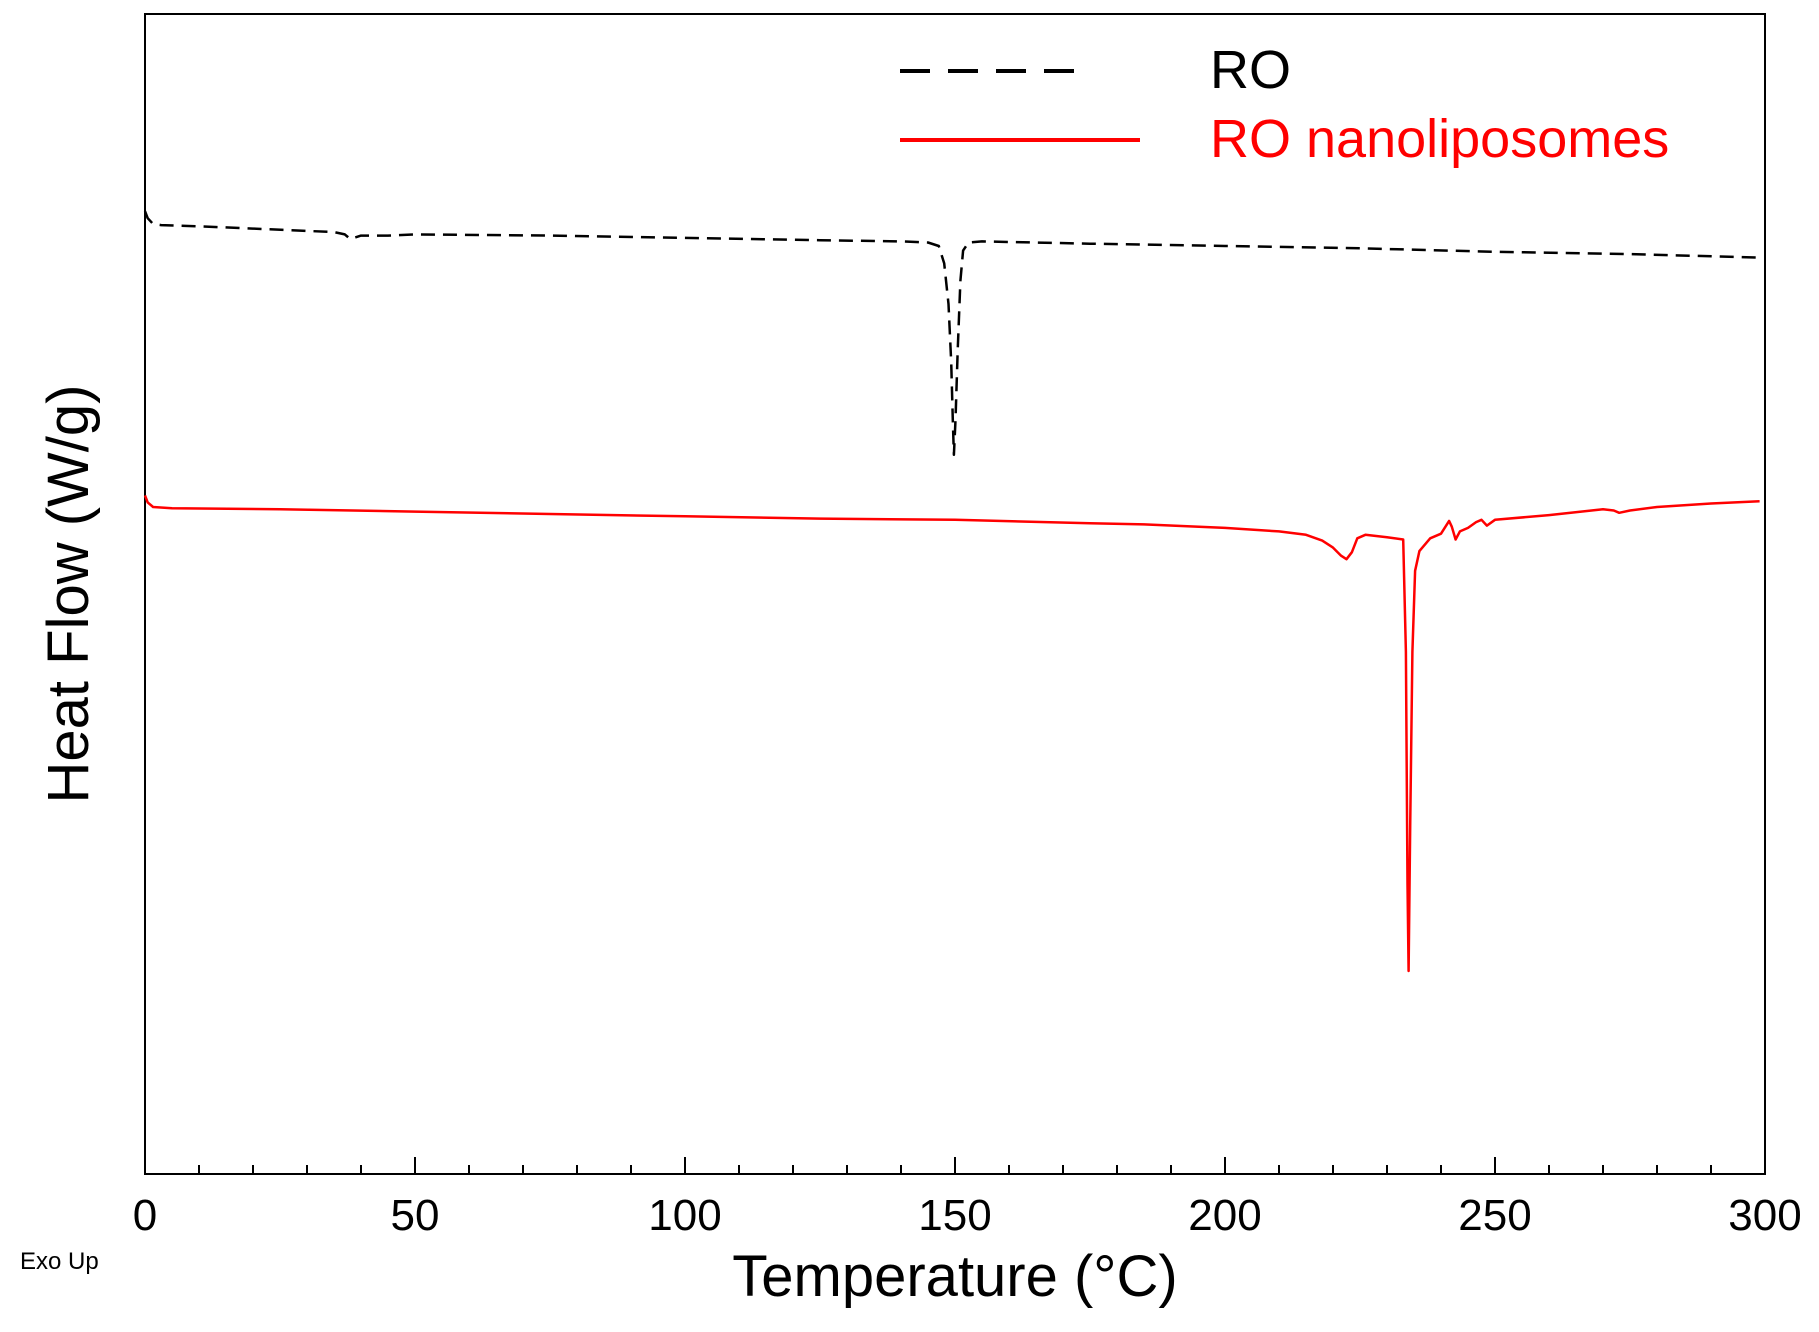  I want to click on x-axis-ticks, so click(955, 1165).